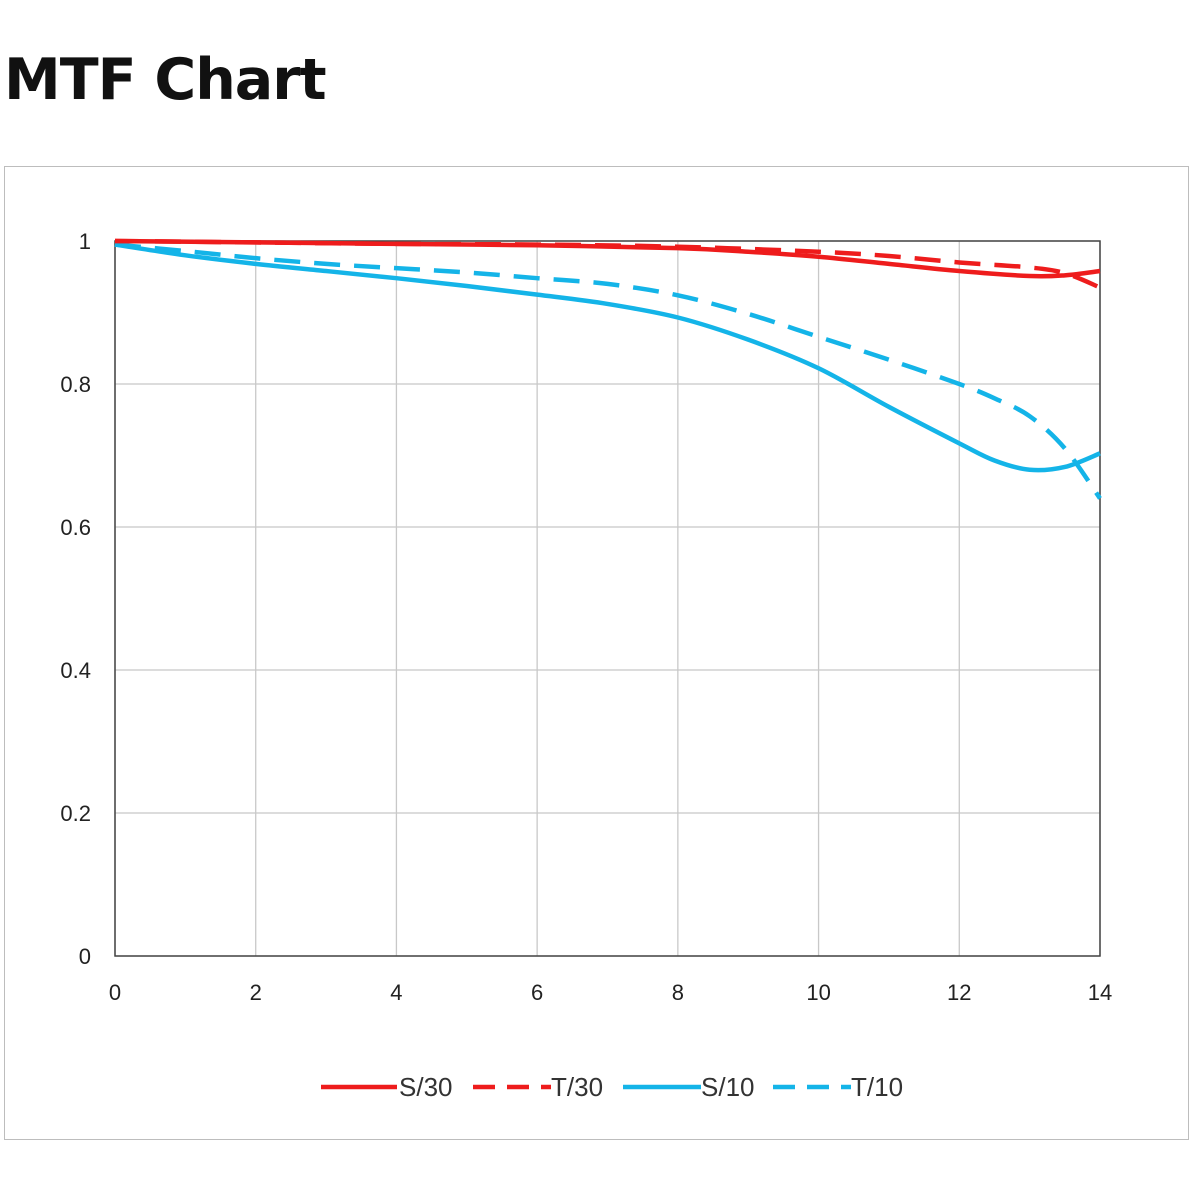 This screenshot has height=1200, width=1199. What do you see at coordinates (85, 956) in the screenshot?
I see `y-tick-label: 0` at bounding box center [85, 956].